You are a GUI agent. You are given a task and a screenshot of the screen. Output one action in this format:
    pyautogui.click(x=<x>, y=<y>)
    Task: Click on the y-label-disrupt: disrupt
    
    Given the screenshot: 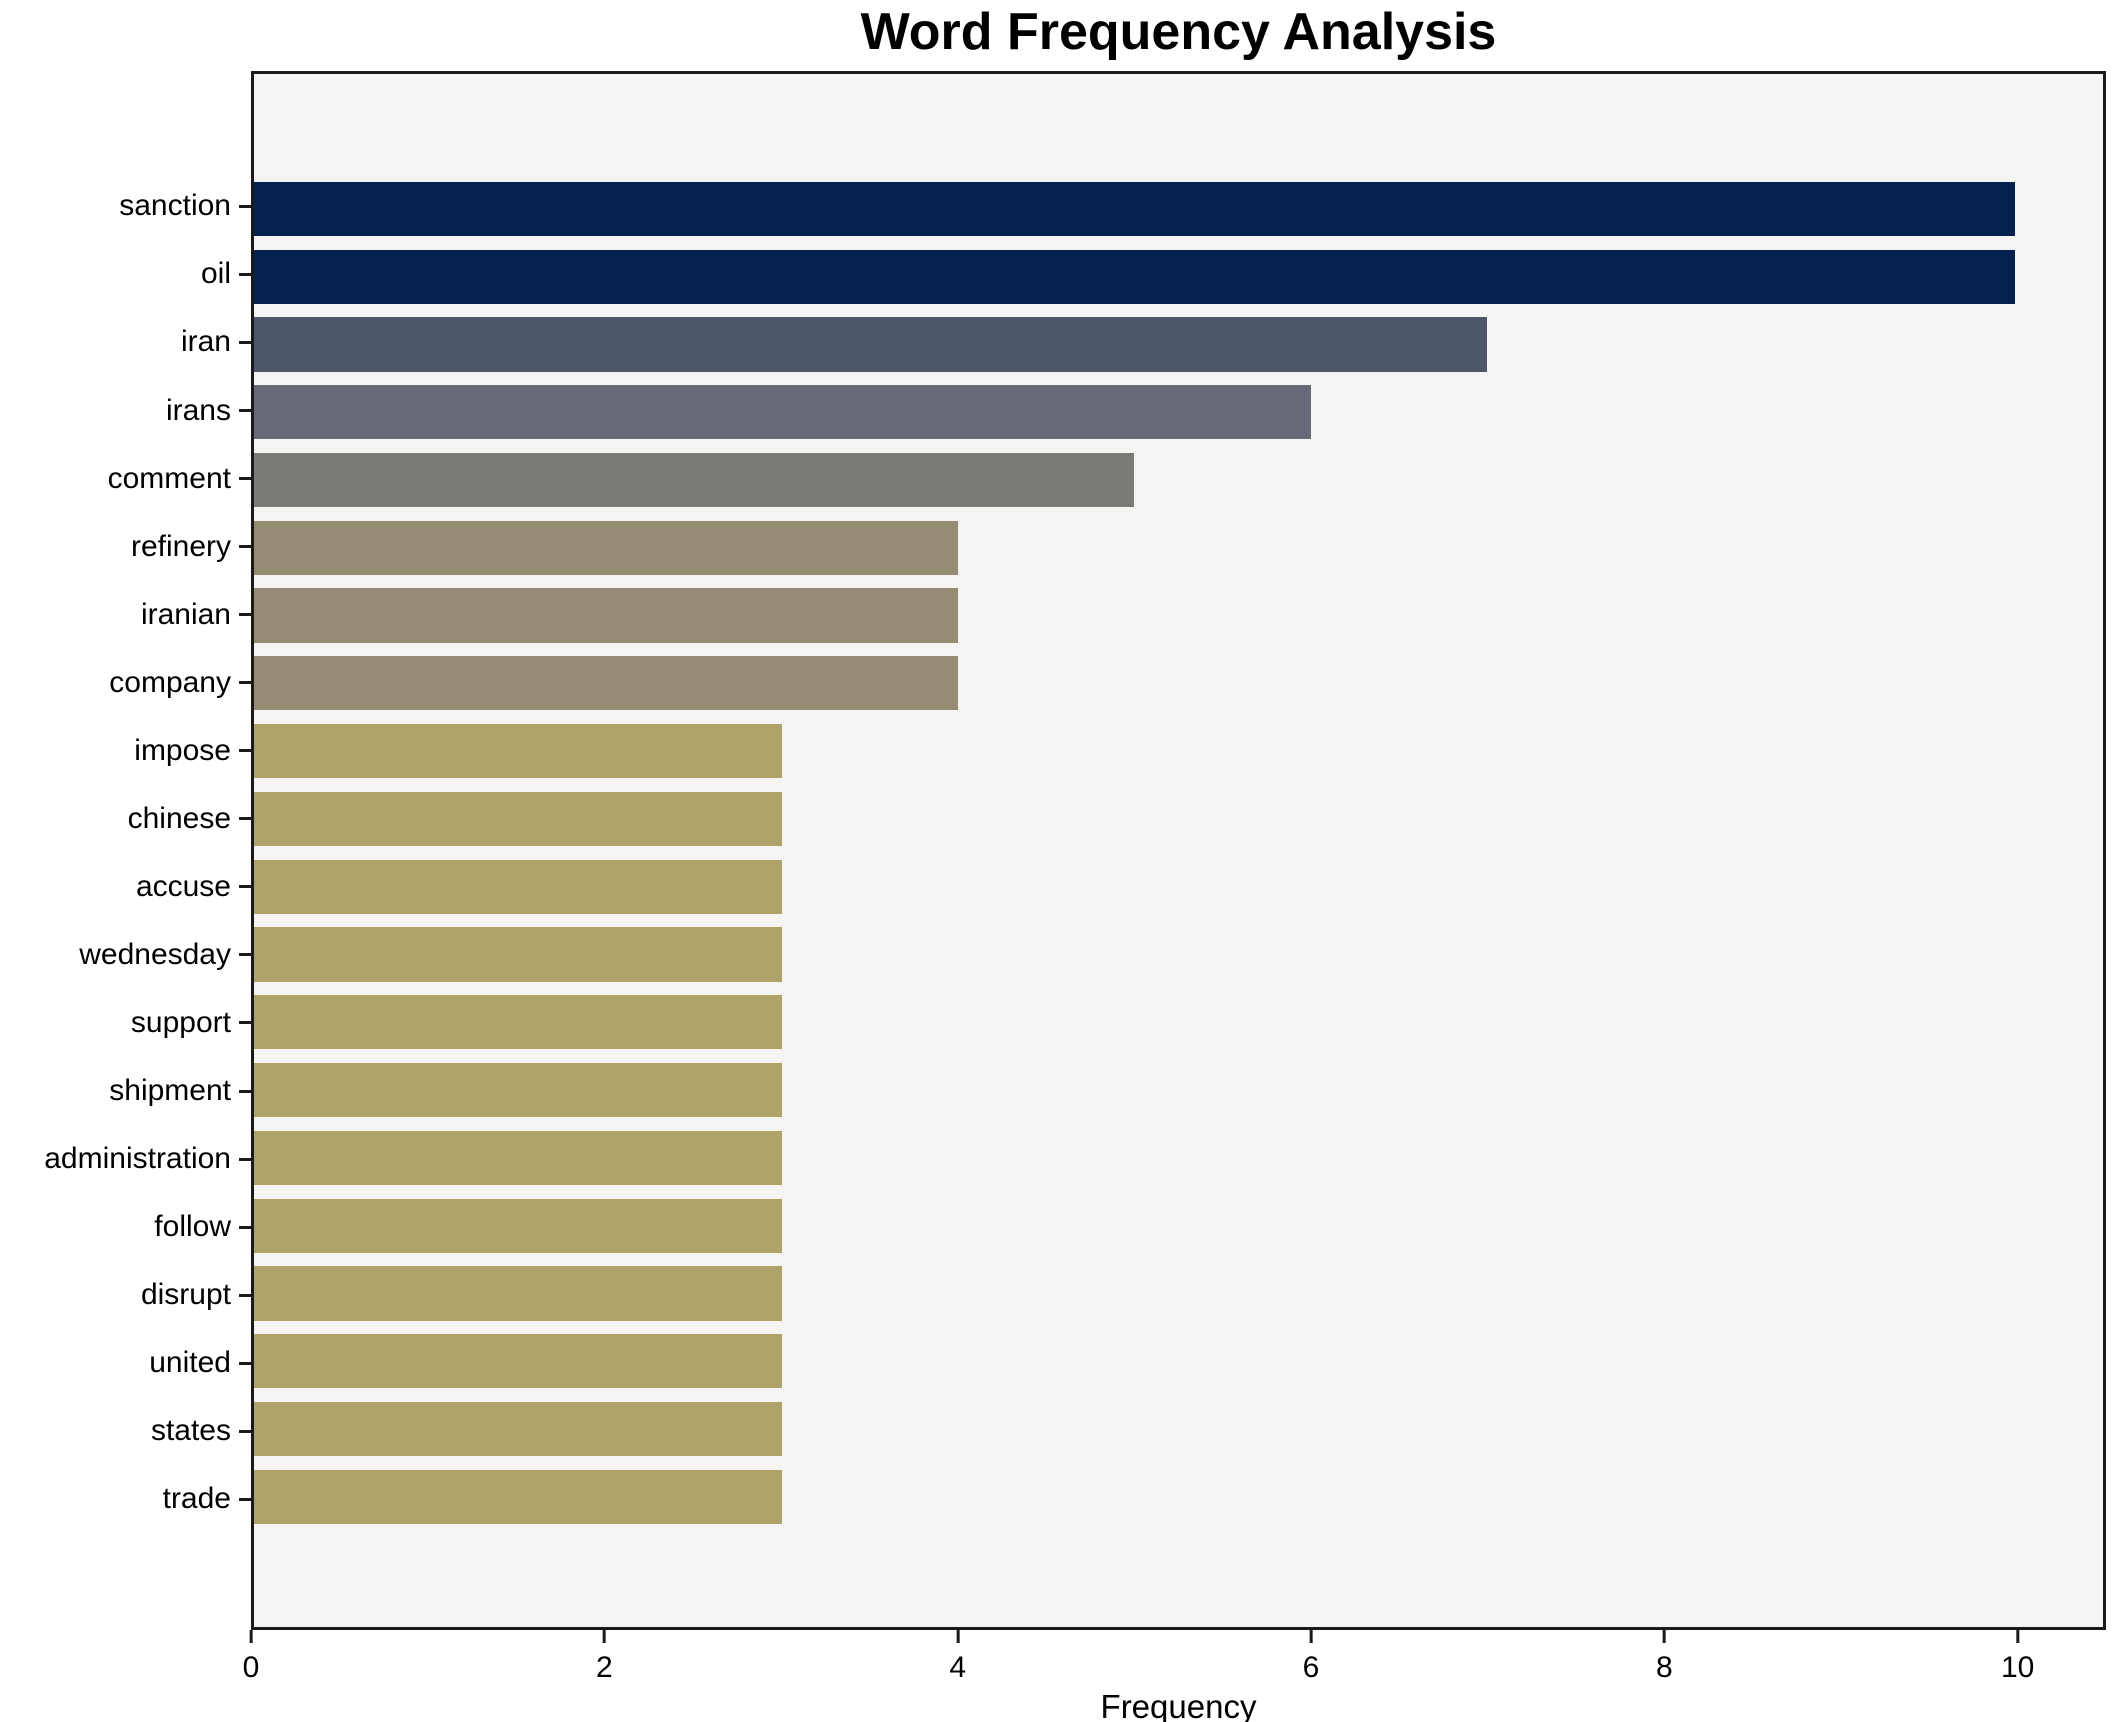 What is the action you would take?
    pyautogui.click(x=185, y=1295)
    